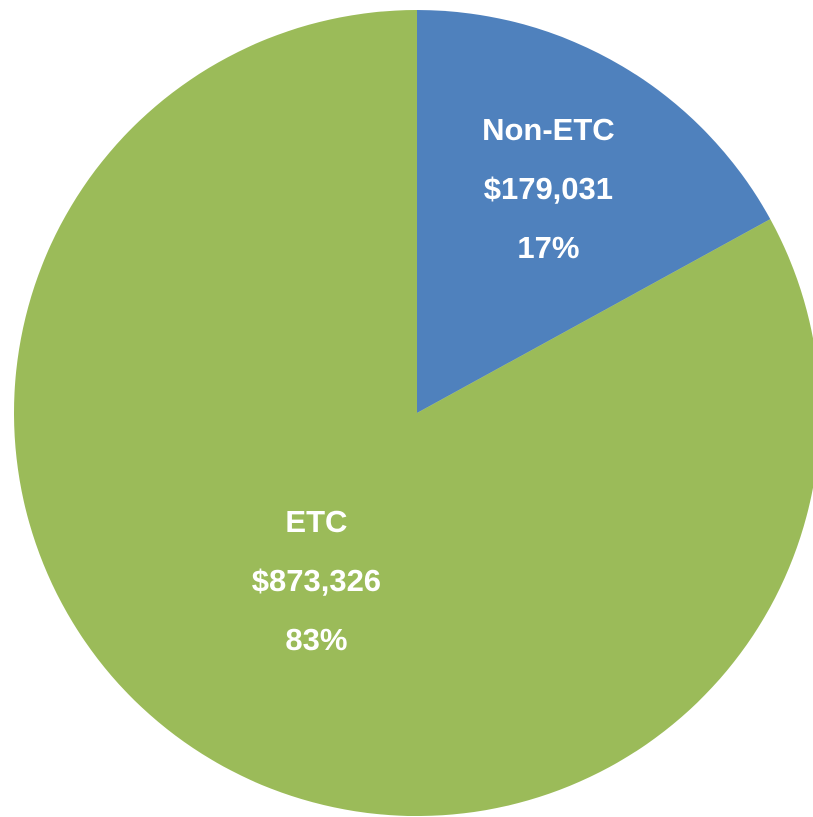  Describe the element at coordinates (548, 129) in the screenshot. I see `slice-label: Non-ETC` at that location.